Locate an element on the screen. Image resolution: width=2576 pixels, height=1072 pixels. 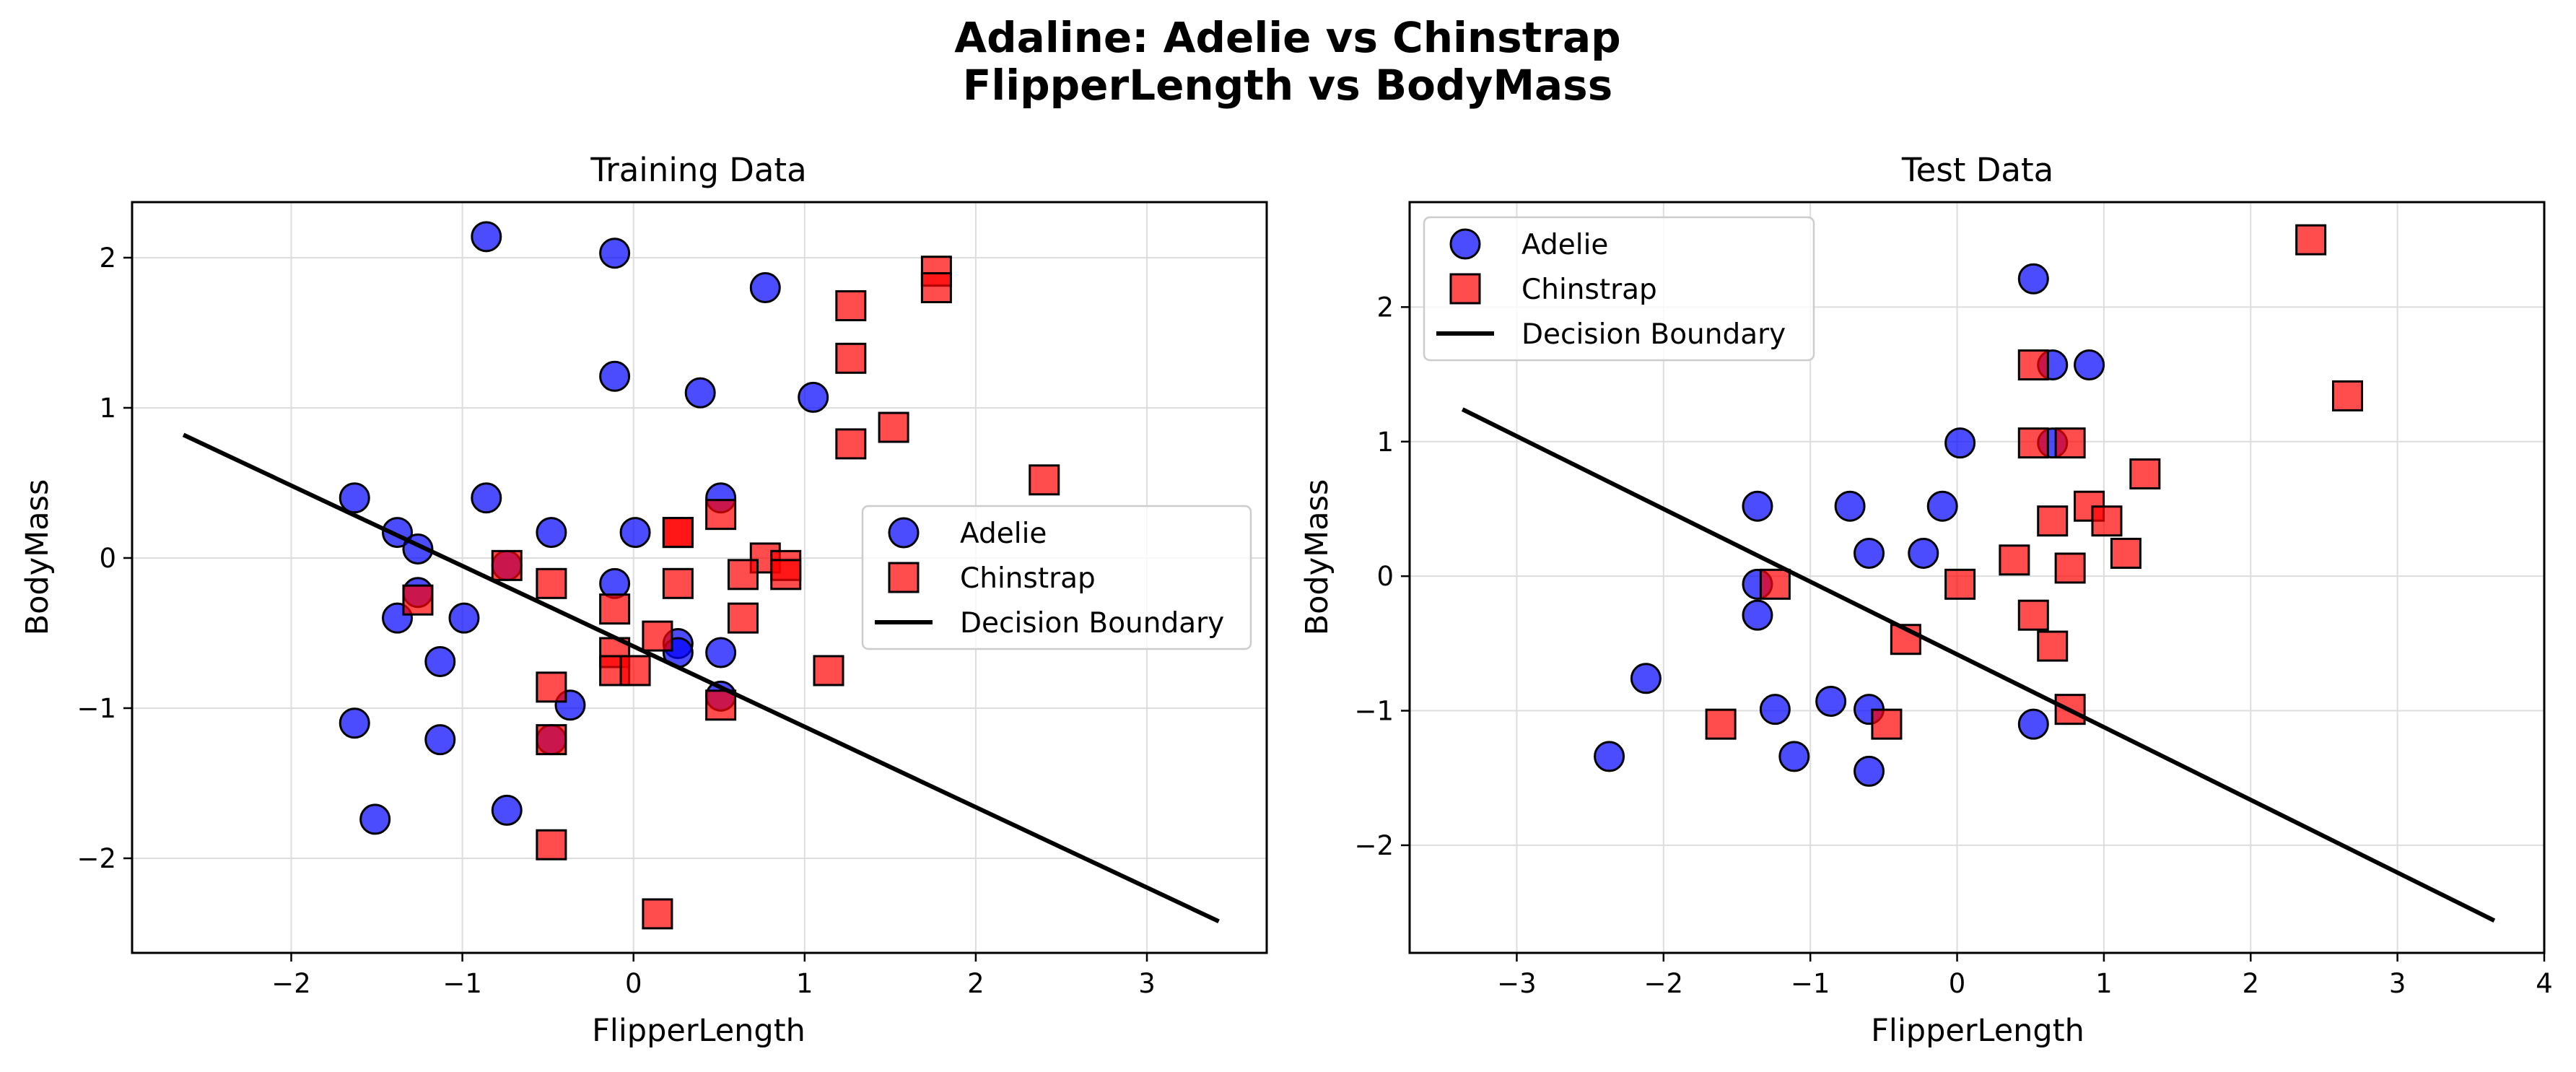
training-ytick-label-4: 2 is located at coordinates (107, 258).